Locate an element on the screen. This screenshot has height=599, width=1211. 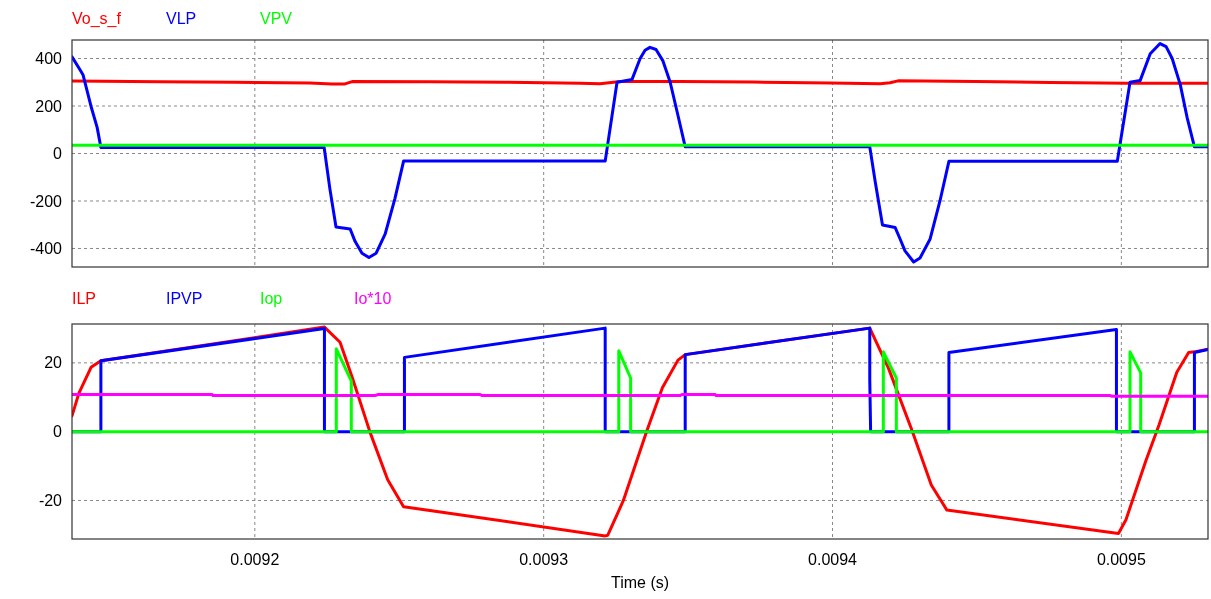
text: IPVP is located at coordinates (184, 298).